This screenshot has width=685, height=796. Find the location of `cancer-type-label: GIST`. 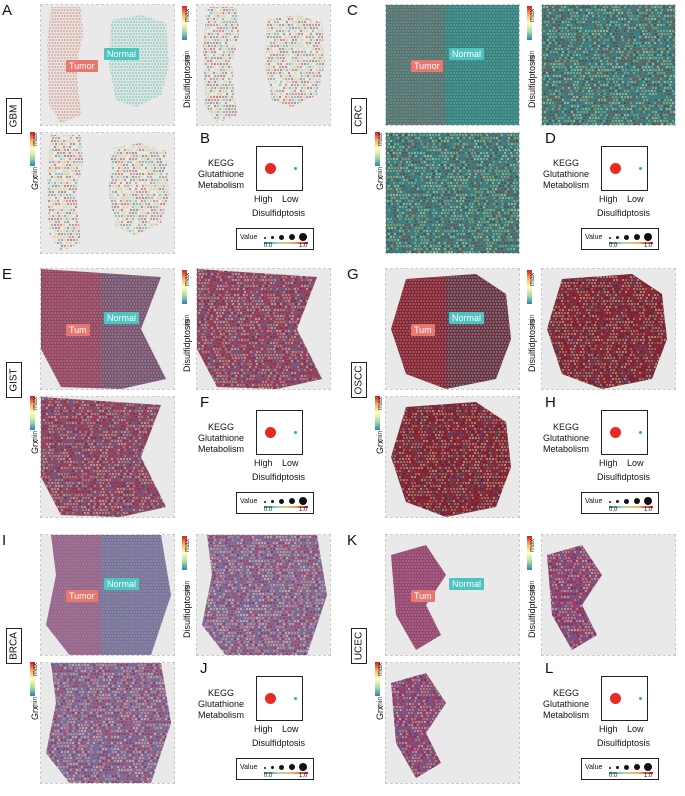

cancer-type-label: GIST is located at coordinates (14, 380).